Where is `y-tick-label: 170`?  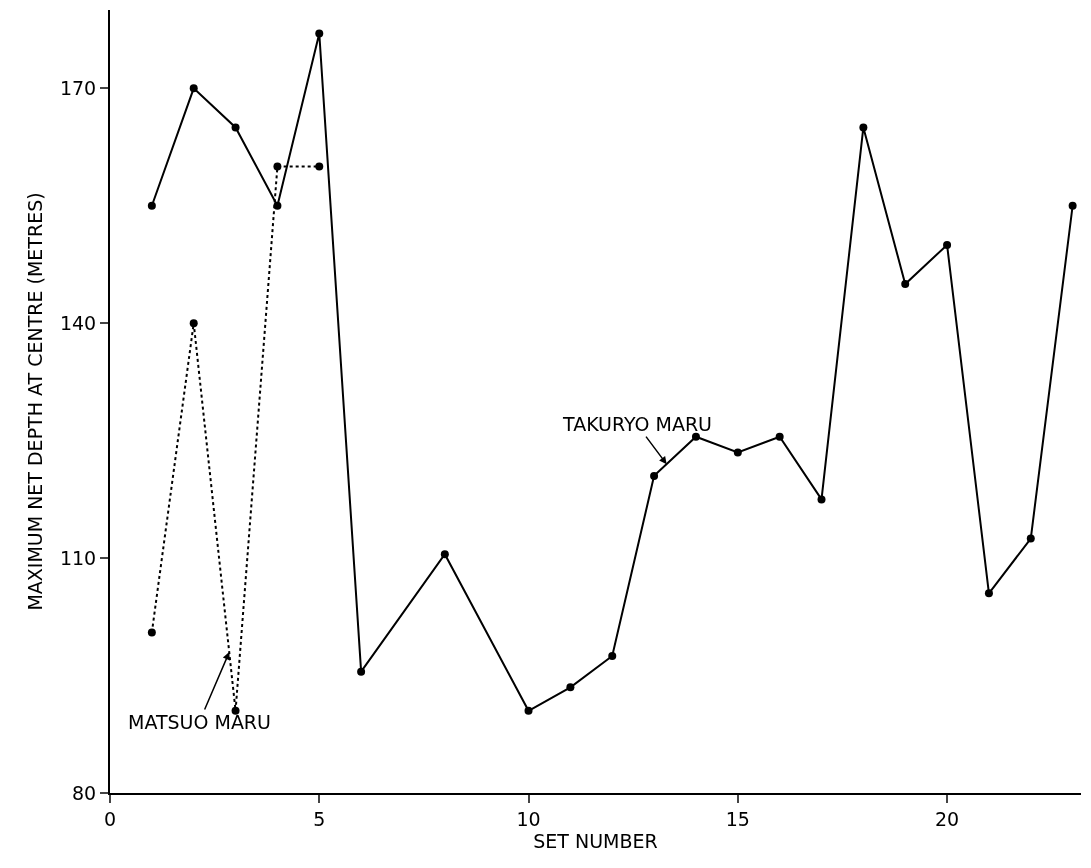
y-tick-label: 170 is located at coordinates (78, 87).